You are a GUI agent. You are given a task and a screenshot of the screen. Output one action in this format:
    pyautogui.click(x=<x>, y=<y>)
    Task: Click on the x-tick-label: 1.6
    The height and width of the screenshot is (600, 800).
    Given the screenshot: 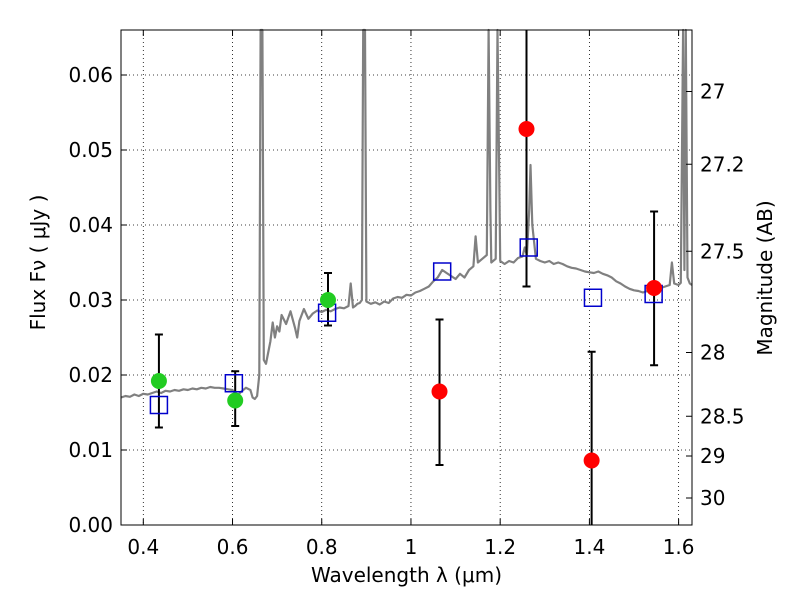 What is the action you would take?
    pyautogui.click(x=679, y=547)
    